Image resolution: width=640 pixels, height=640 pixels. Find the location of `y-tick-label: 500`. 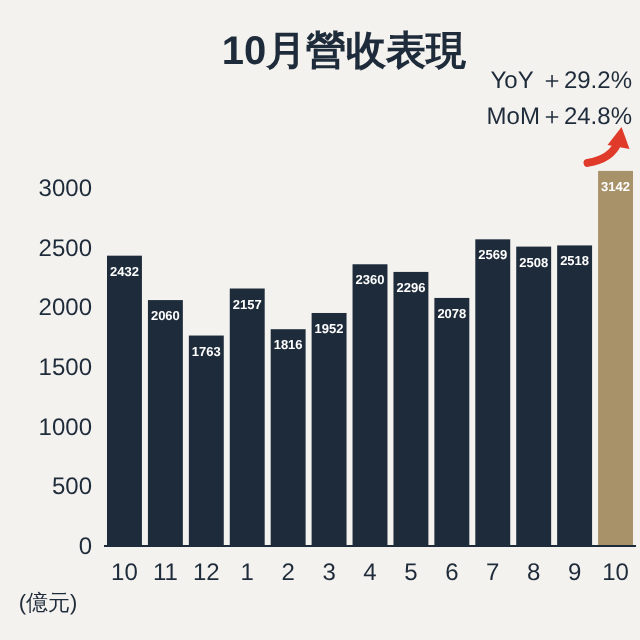

y-tick-label: 500 is located at coordinates (72, 486).